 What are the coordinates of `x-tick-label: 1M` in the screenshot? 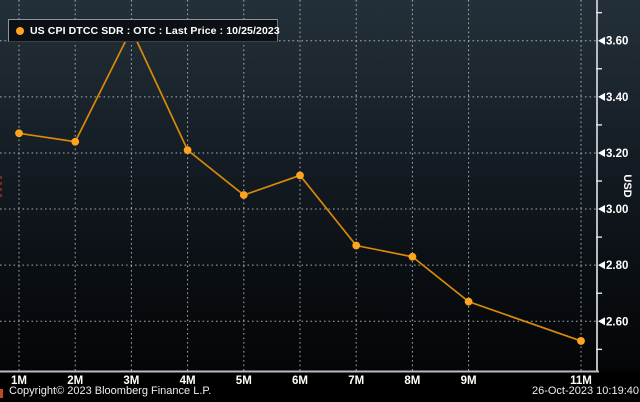 It's located at (19, 381).